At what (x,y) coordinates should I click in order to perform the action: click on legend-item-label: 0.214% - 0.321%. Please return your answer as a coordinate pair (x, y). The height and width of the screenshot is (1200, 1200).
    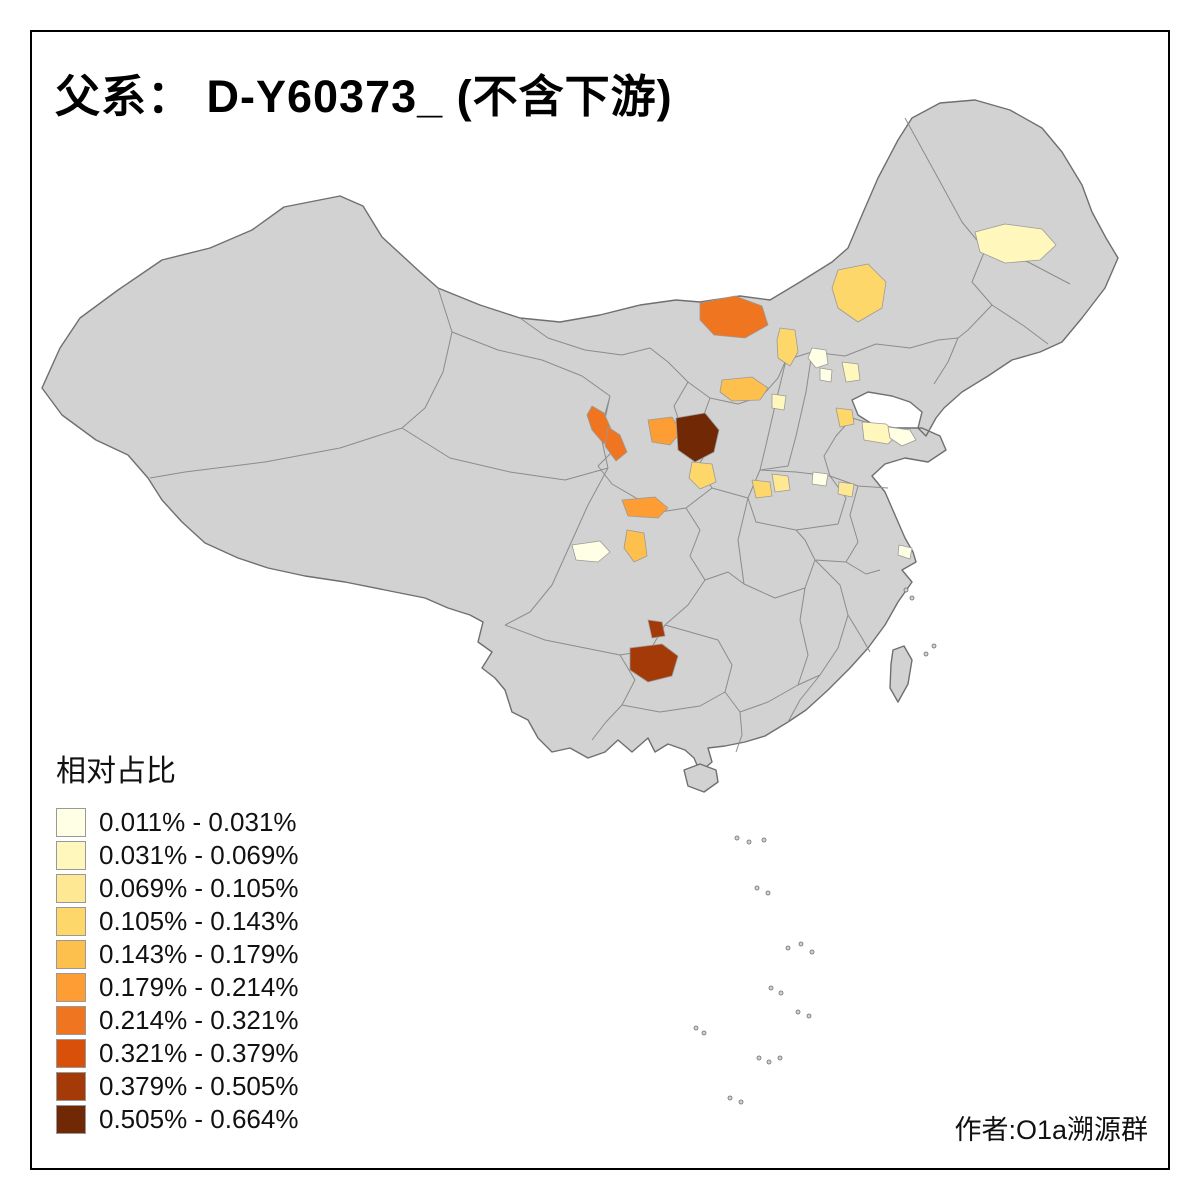
    Looking at the image, I should click on (199, 1020).